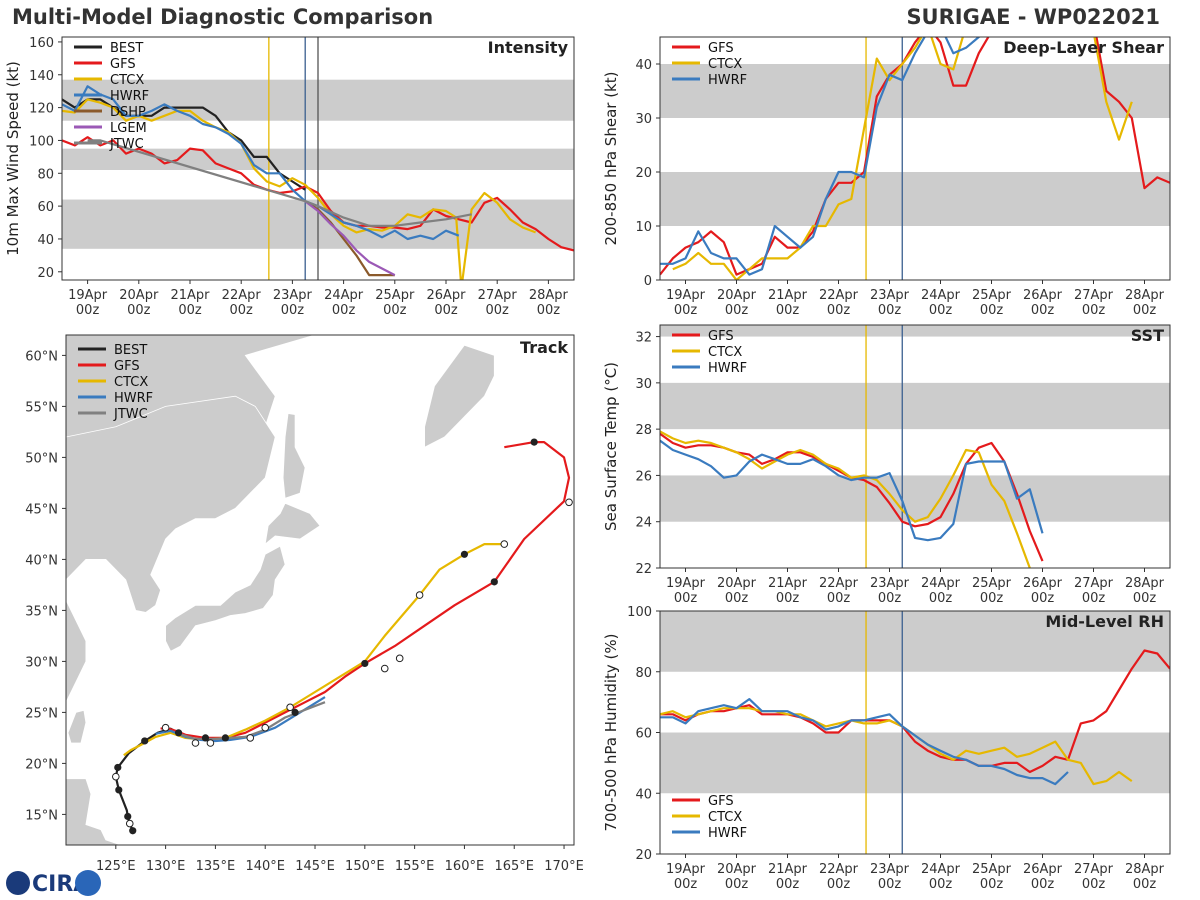  What do you see at coordinates (725, 64) in the screenshot?
I see `shear-legend-ctcx: CTCX` at bounding box center [725, 64].